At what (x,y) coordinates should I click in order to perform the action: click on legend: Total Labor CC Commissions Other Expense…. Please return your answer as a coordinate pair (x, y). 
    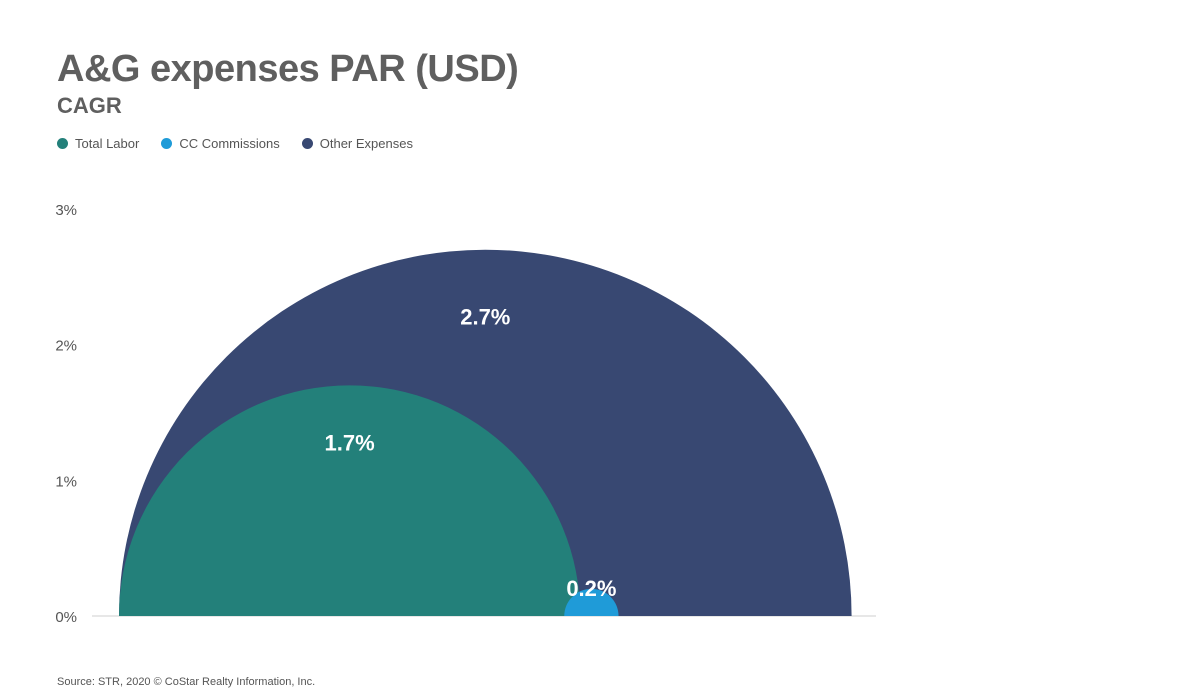
    Looking at the image, I should click on (235, 143).